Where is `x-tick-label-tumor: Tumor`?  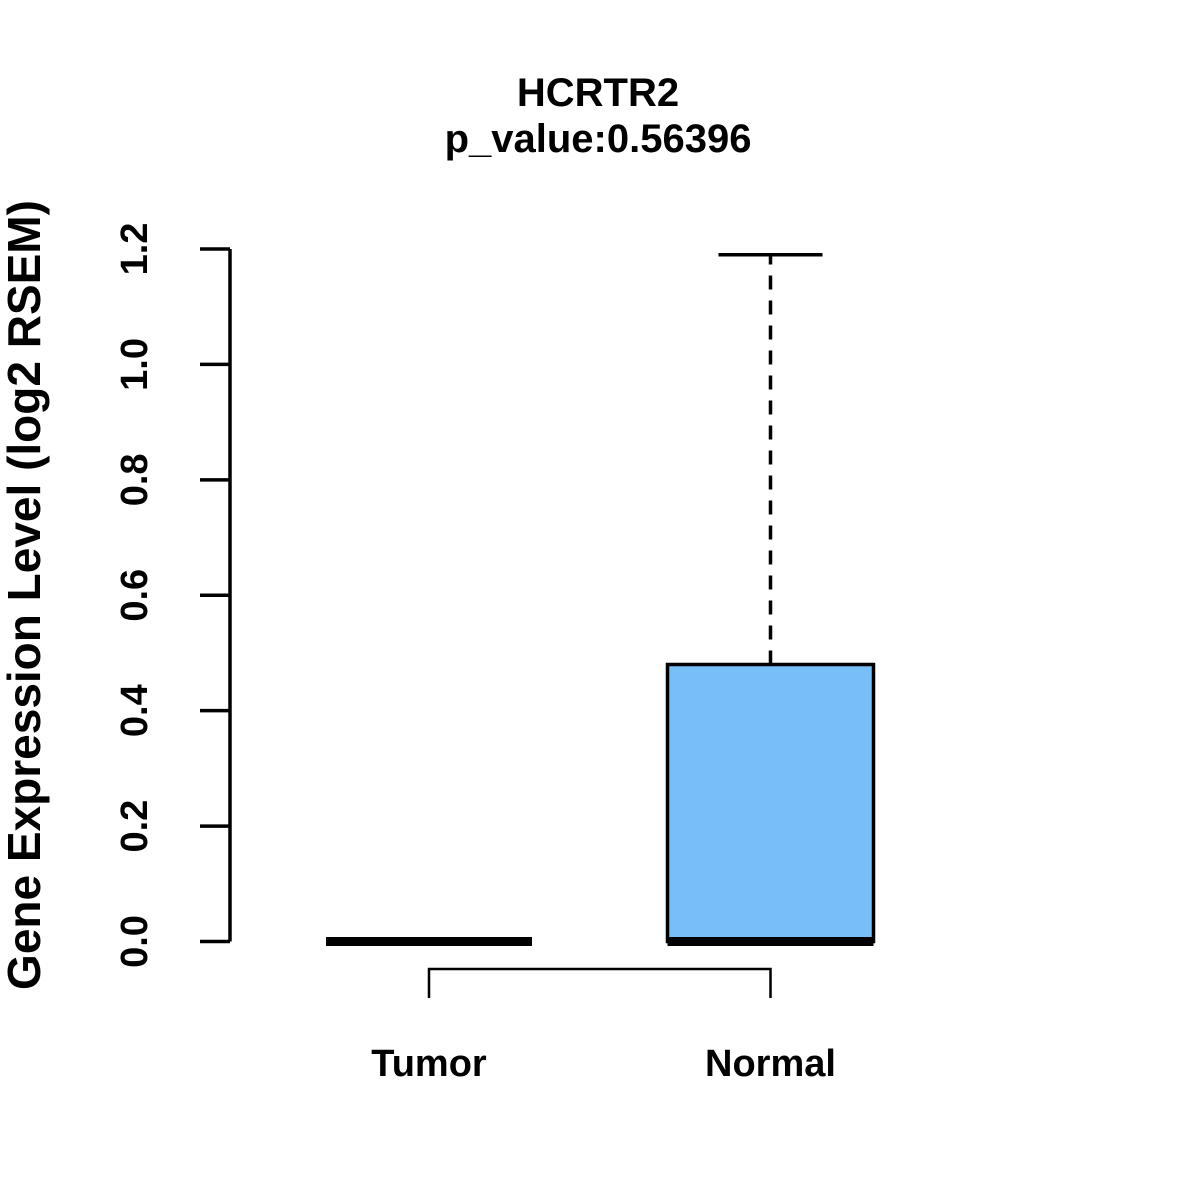
x-tick-label-tumor: Tumor is located at coordinates (429, 1064).